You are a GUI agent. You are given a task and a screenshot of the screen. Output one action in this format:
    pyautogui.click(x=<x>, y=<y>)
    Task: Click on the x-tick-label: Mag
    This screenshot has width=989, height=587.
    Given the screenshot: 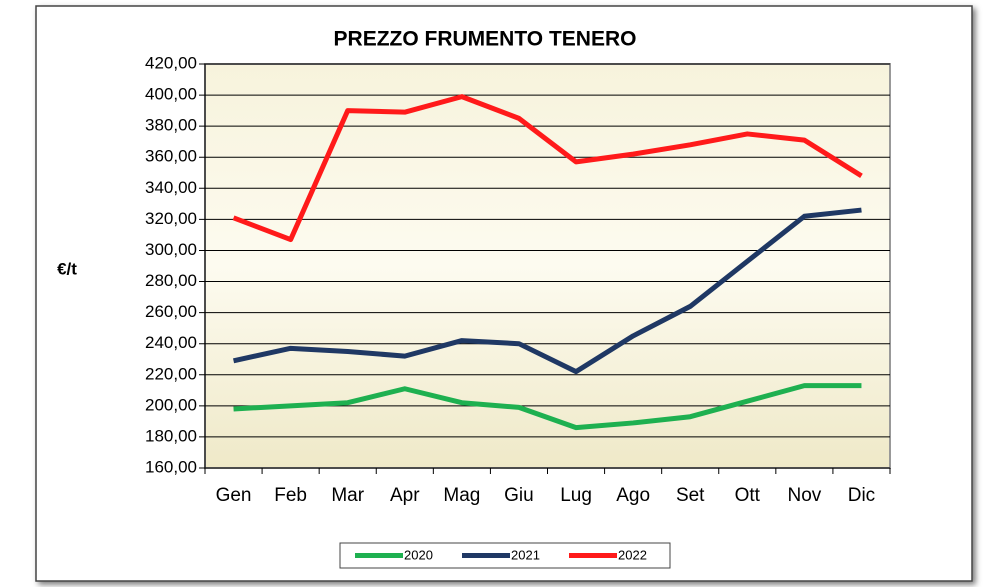 What is the action you would take?
    pyautogui.click(x=461, y=495)
    